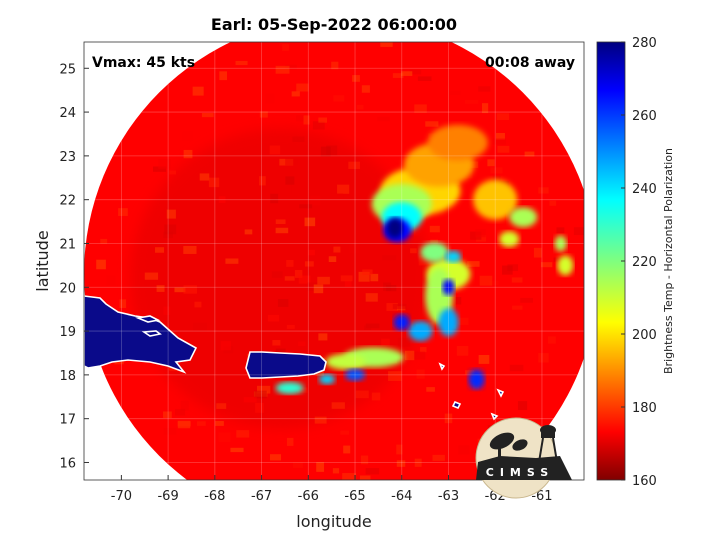  Describe the element at coordinates (67, 113) in the screenshot. I see `y-tick-label: 24` at that location.